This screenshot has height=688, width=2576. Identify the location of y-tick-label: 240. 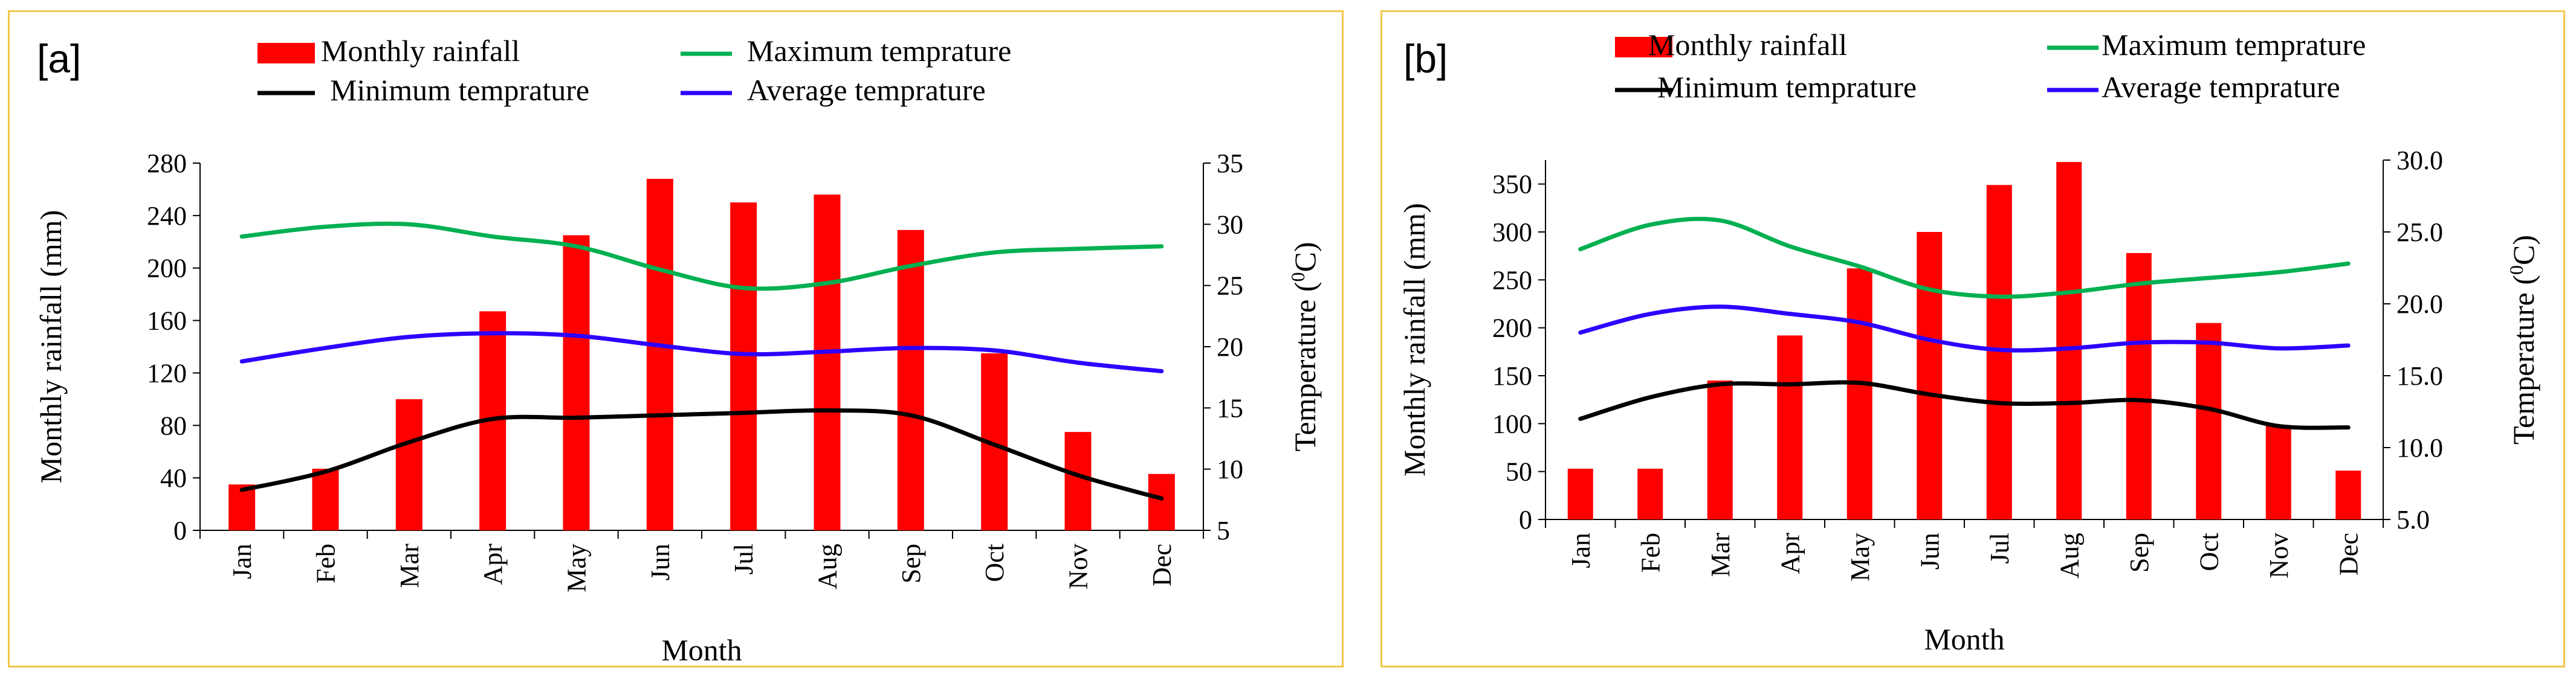
(167, 216).